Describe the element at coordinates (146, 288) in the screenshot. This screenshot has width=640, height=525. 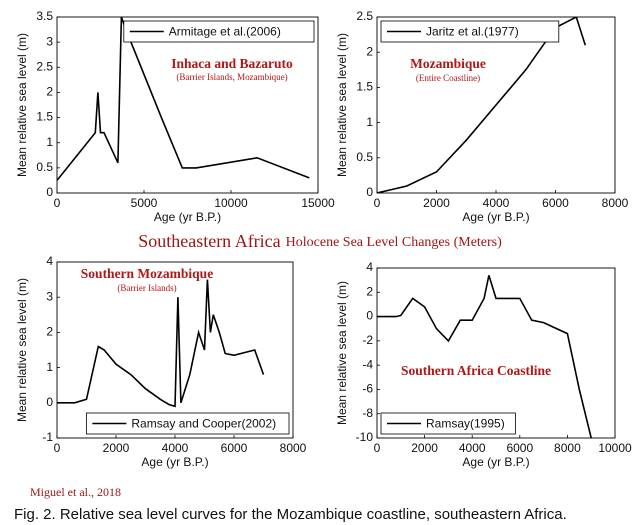
I see `annotation: (Barrier Islands)` at that location.